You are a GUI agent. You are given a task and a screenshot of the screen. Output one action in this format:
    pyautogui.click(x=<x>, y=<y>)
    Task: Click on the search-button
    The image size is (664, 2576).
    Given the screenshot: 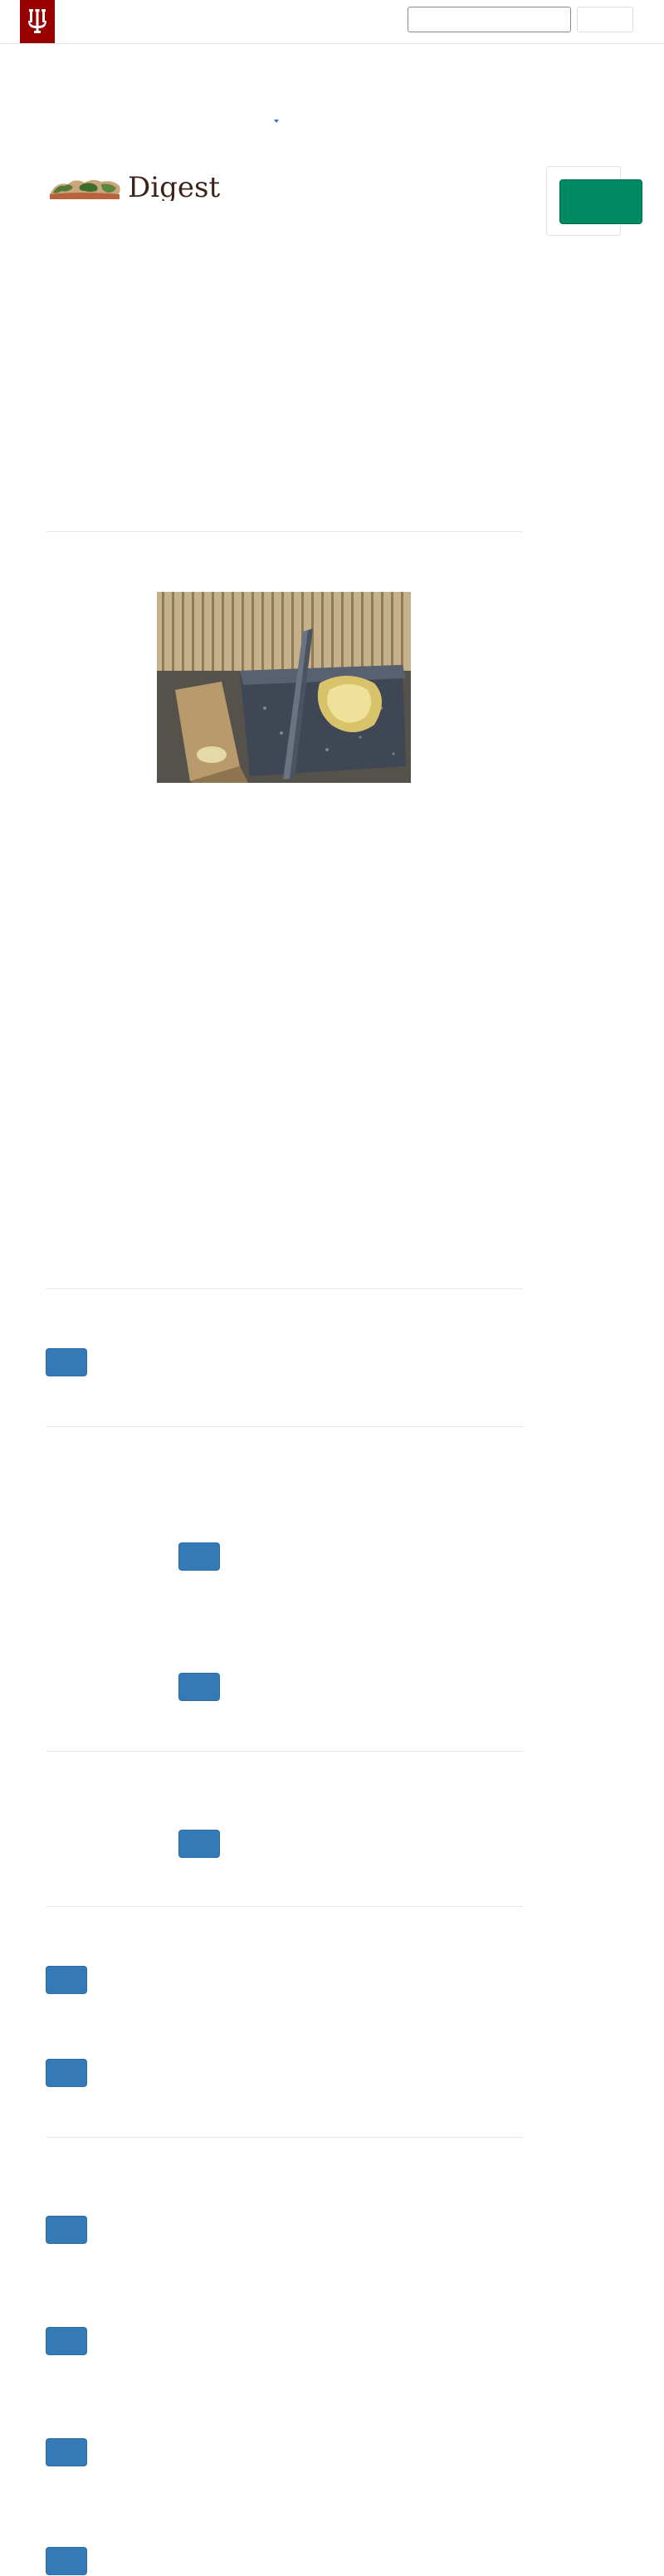 What is the action you would take?
    pyautogui.click(x=605, y=19)
    